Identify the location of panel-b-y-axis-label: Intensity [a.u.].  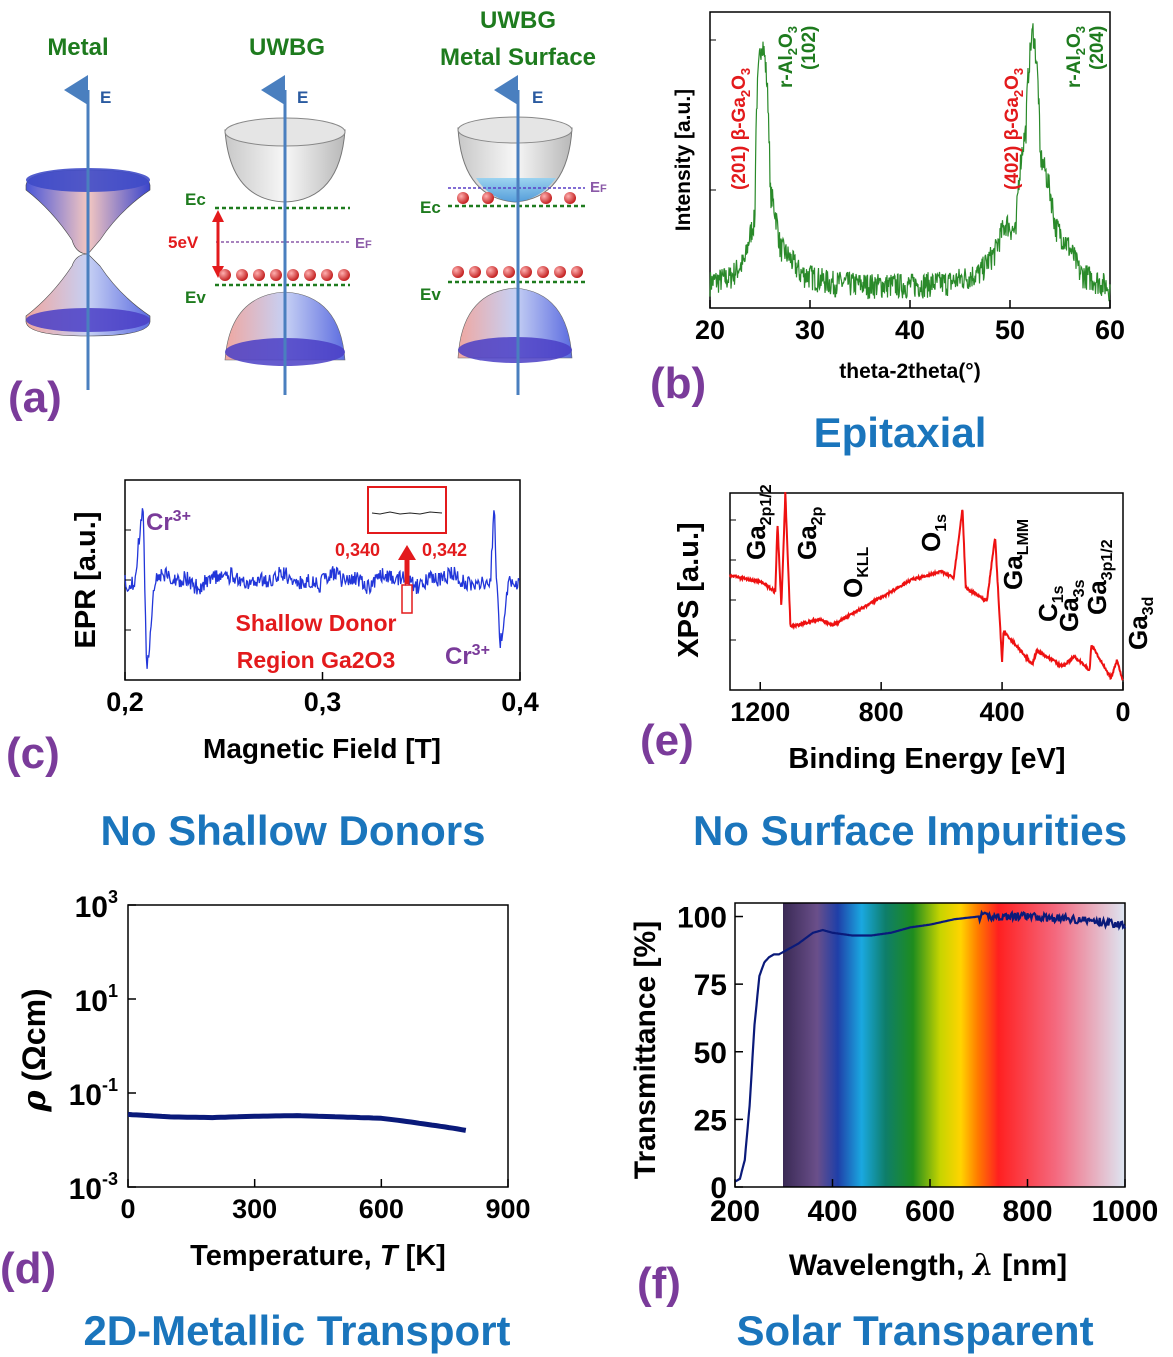
(683, 160).